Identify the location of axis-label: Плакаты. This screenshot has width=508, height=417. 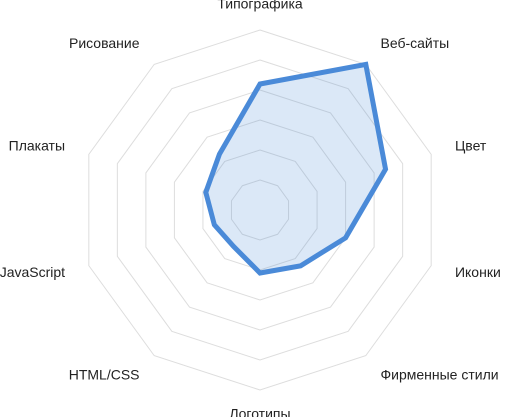
(37, 145).